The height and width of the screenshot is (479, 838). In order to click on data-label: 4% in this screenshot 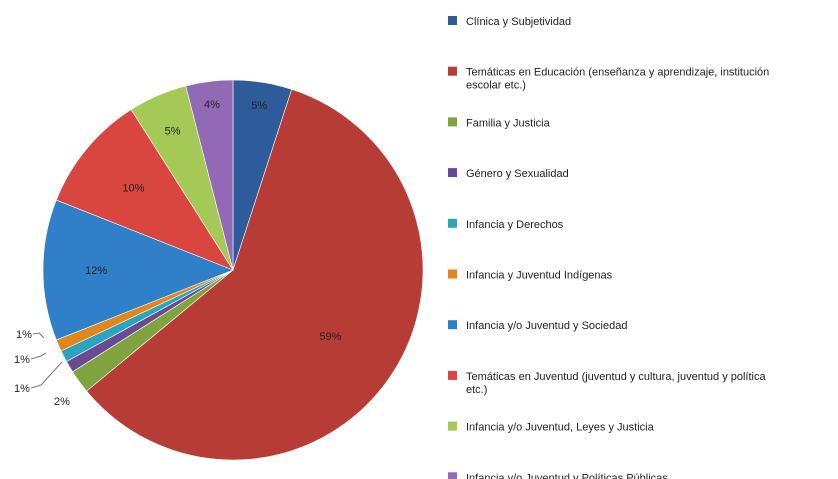, I will do `click(212, 105)`.